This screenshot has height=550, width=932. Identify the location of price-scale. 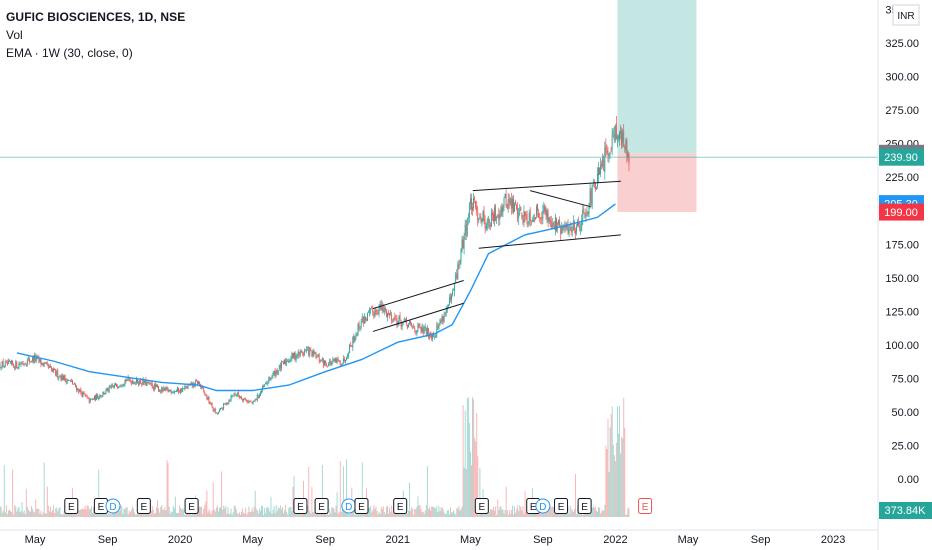
(905, 275).